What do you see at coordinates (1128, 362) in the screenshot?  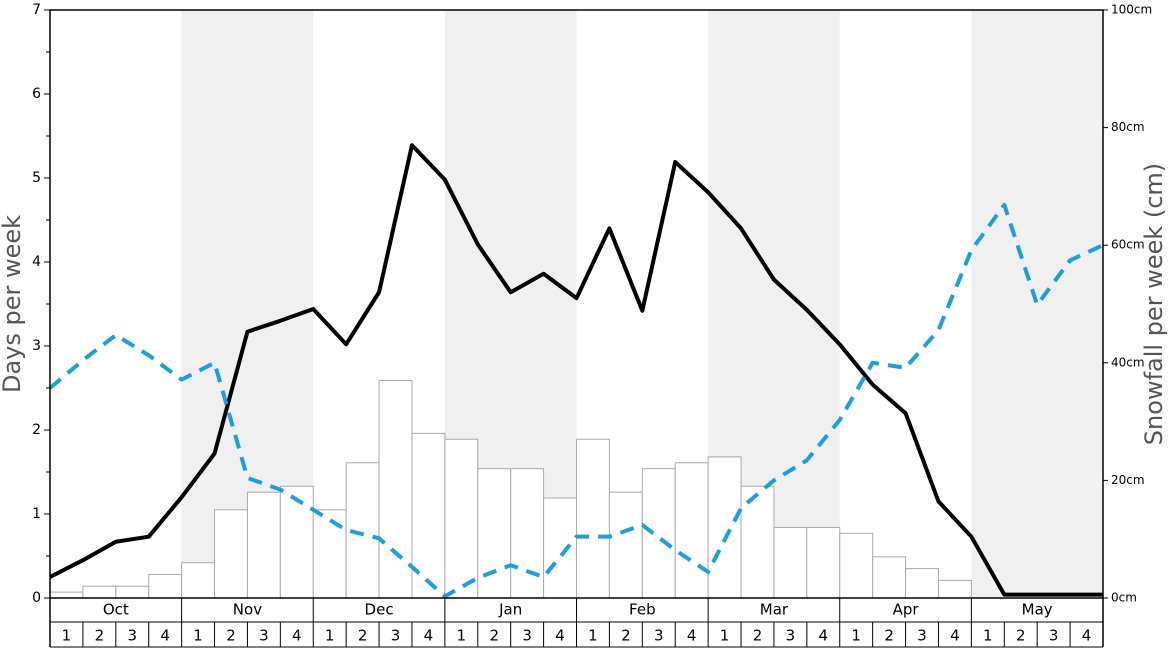 I see `y2-tick-label: 40cm` at bounding box center [1128, 362].